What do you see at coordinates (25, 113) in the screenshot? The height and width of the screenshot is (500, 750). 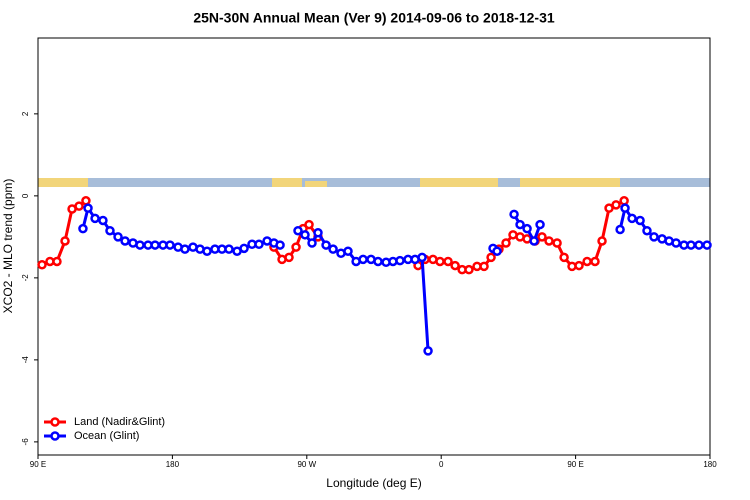 I see `y-tick-label: 2` at bounding box center [25, 113].